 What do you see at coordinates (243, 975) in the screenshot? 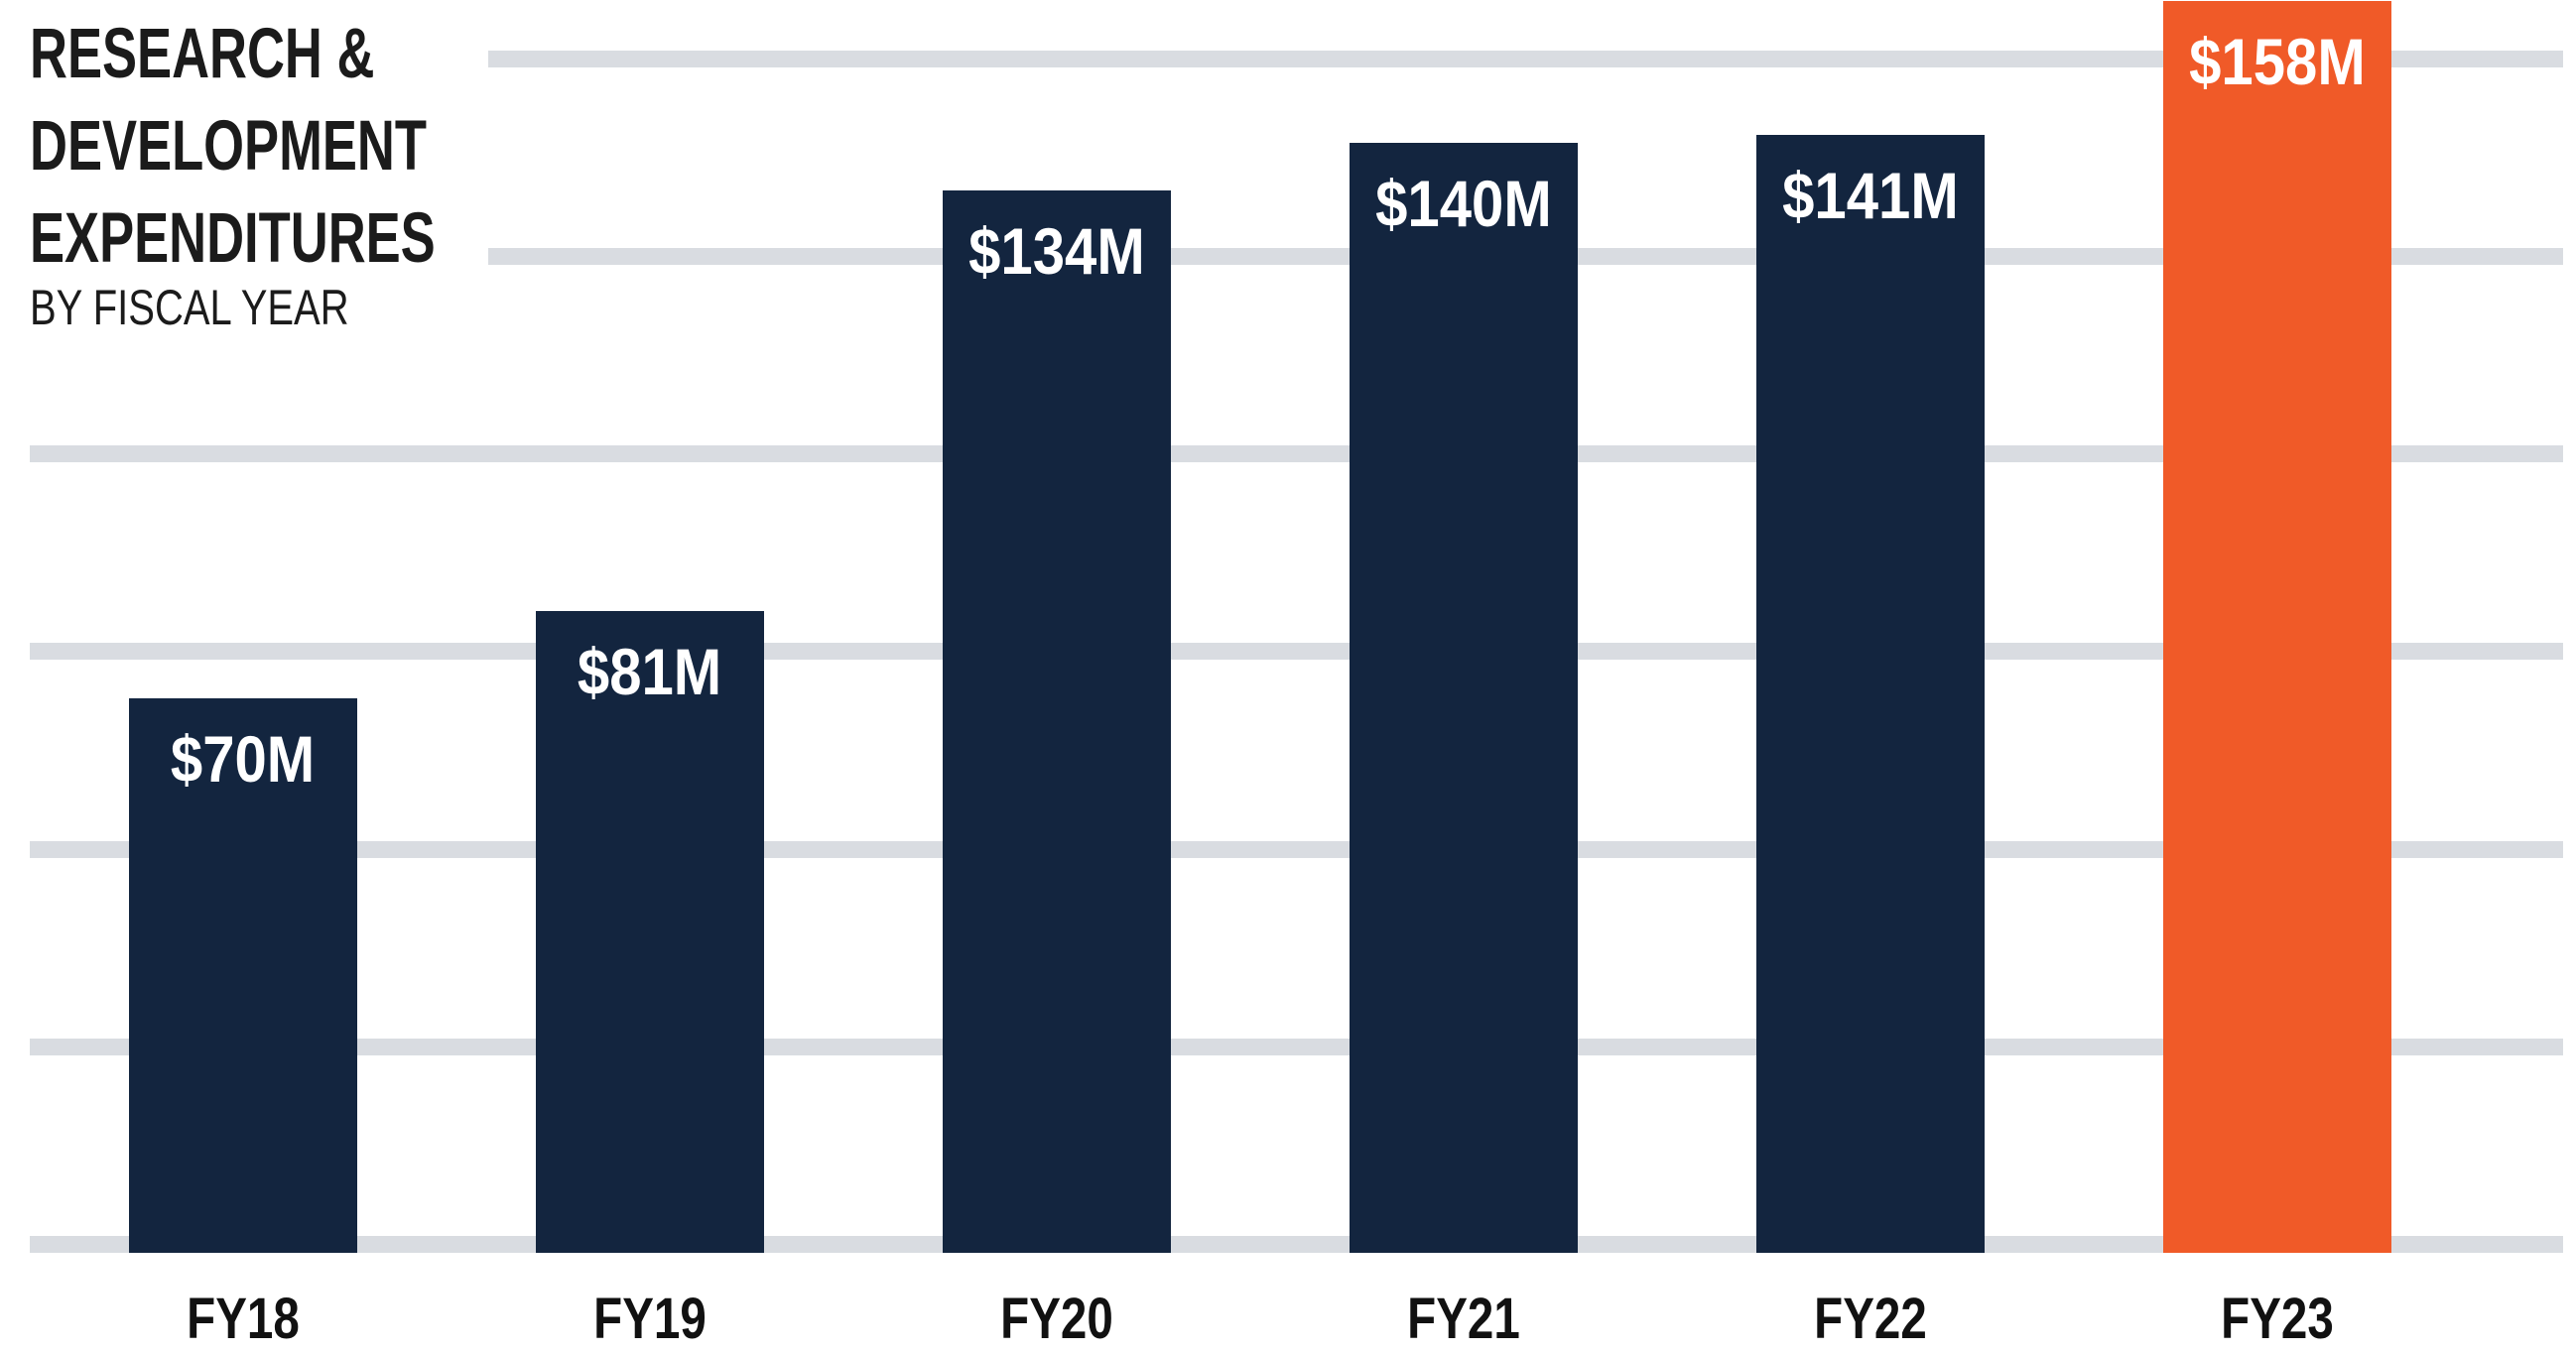
I see `bar-fy18: $70M` at bounding box center [243, 975].